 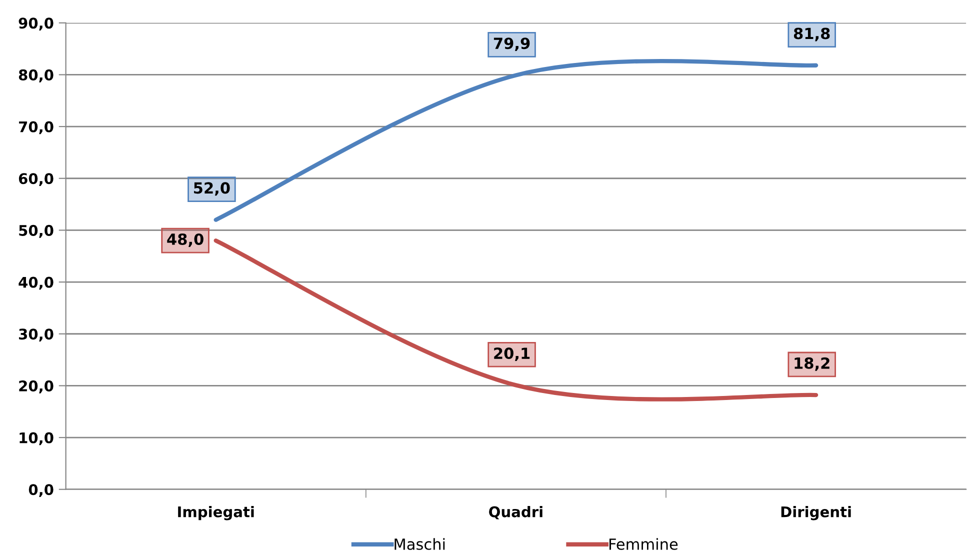 What do you see at coordinates (212, 189) in the screenshot?
I see `data-label: 52,0` at bounding box center [212, 189].